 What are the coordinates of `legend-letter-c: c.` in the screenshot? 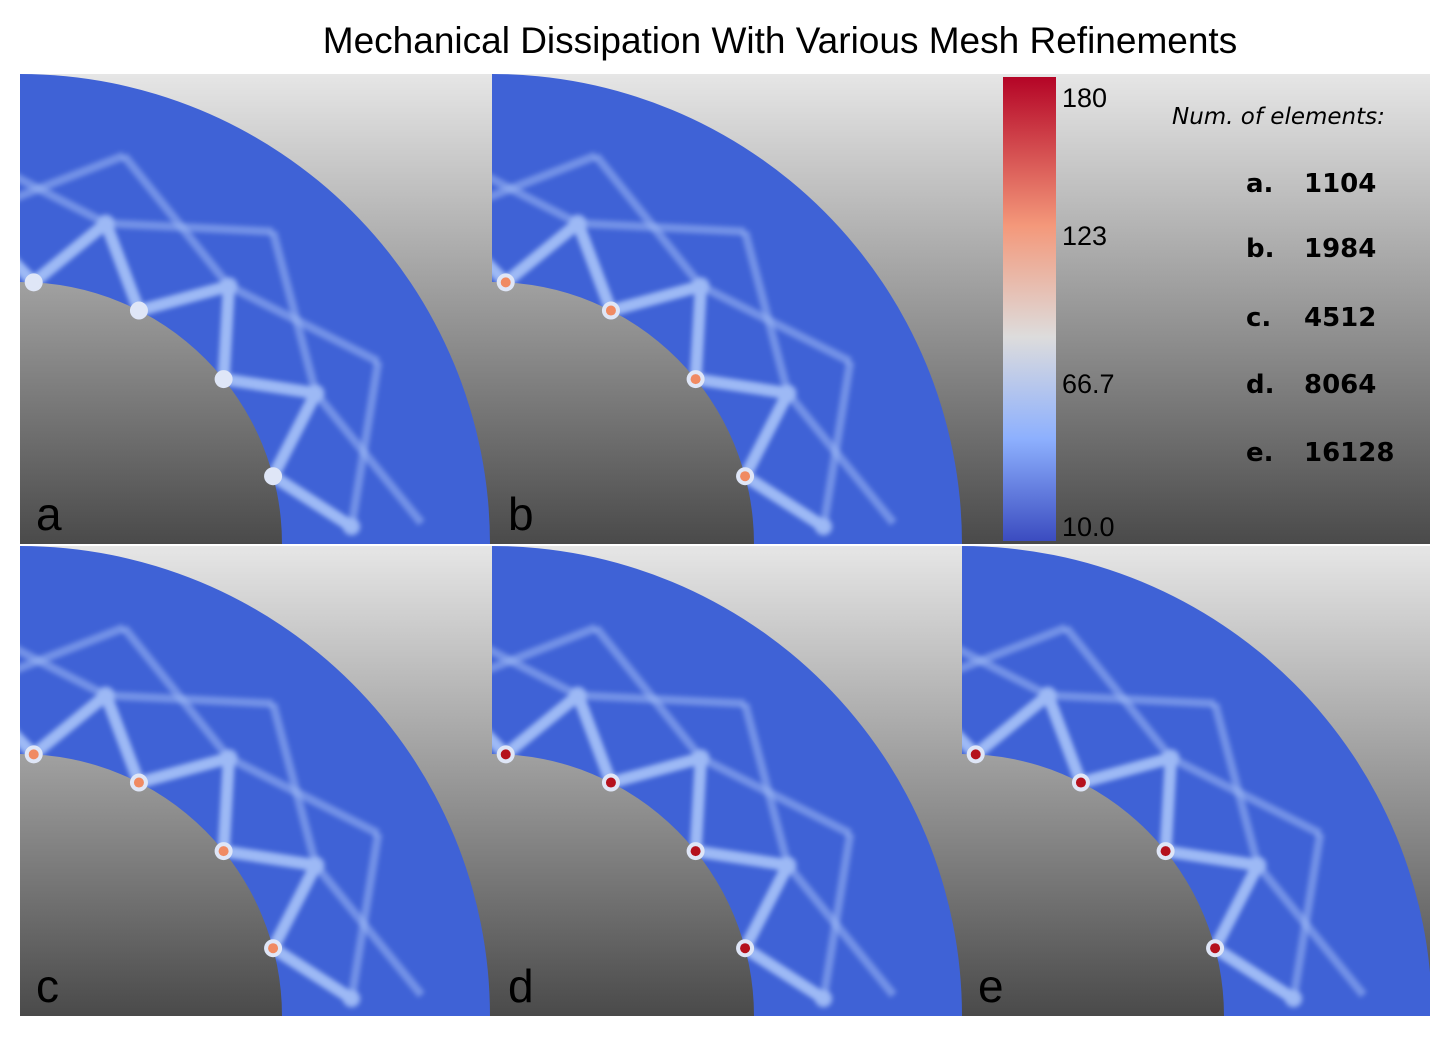 It's located at (1258, 318).